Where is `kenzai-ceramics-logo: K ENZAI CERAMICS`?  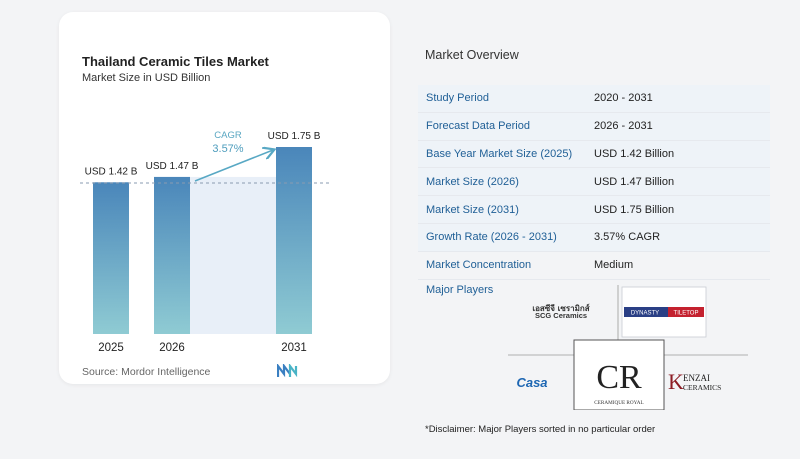 kenzai-ceramics-logo: K ENZAI CERAMICS is located at coordinates (694, 381).